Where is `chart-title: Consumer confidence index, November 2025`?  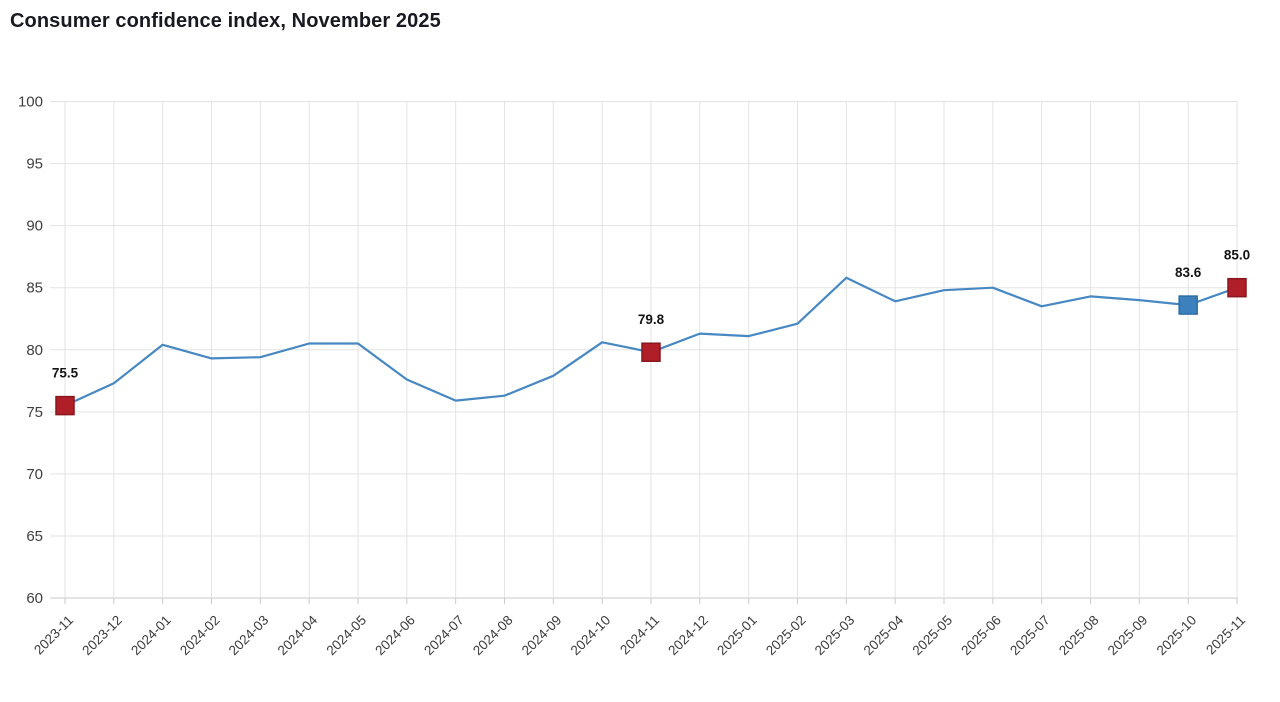 chart-title: Consumer confidence index, November 2025 is located at coordinates (225, 21).